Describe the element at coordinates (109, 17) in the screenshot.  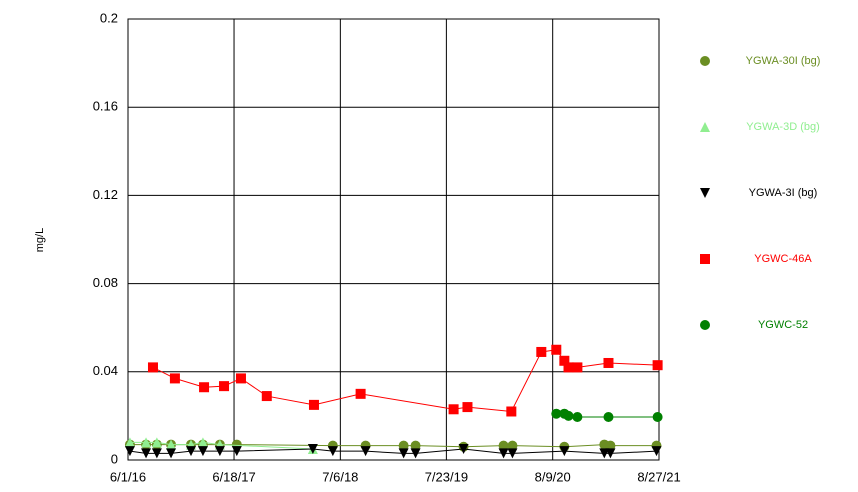
I see `y-tick-label: 0.2` at that location.